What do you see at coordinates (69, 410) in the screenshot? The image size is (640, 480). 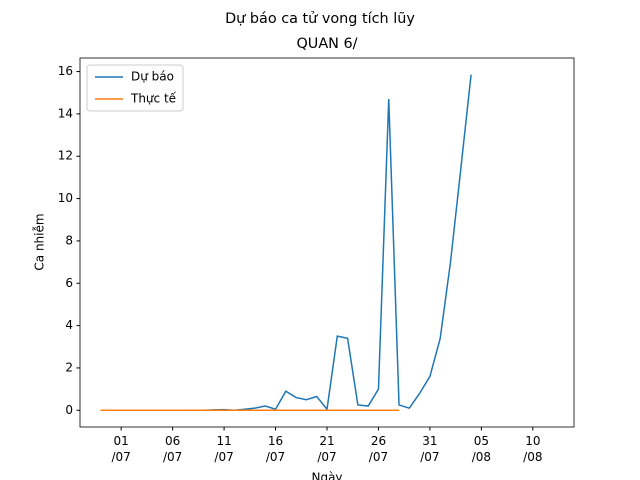 I see `y-tick-label: 0` at bounding box center [69, 410].